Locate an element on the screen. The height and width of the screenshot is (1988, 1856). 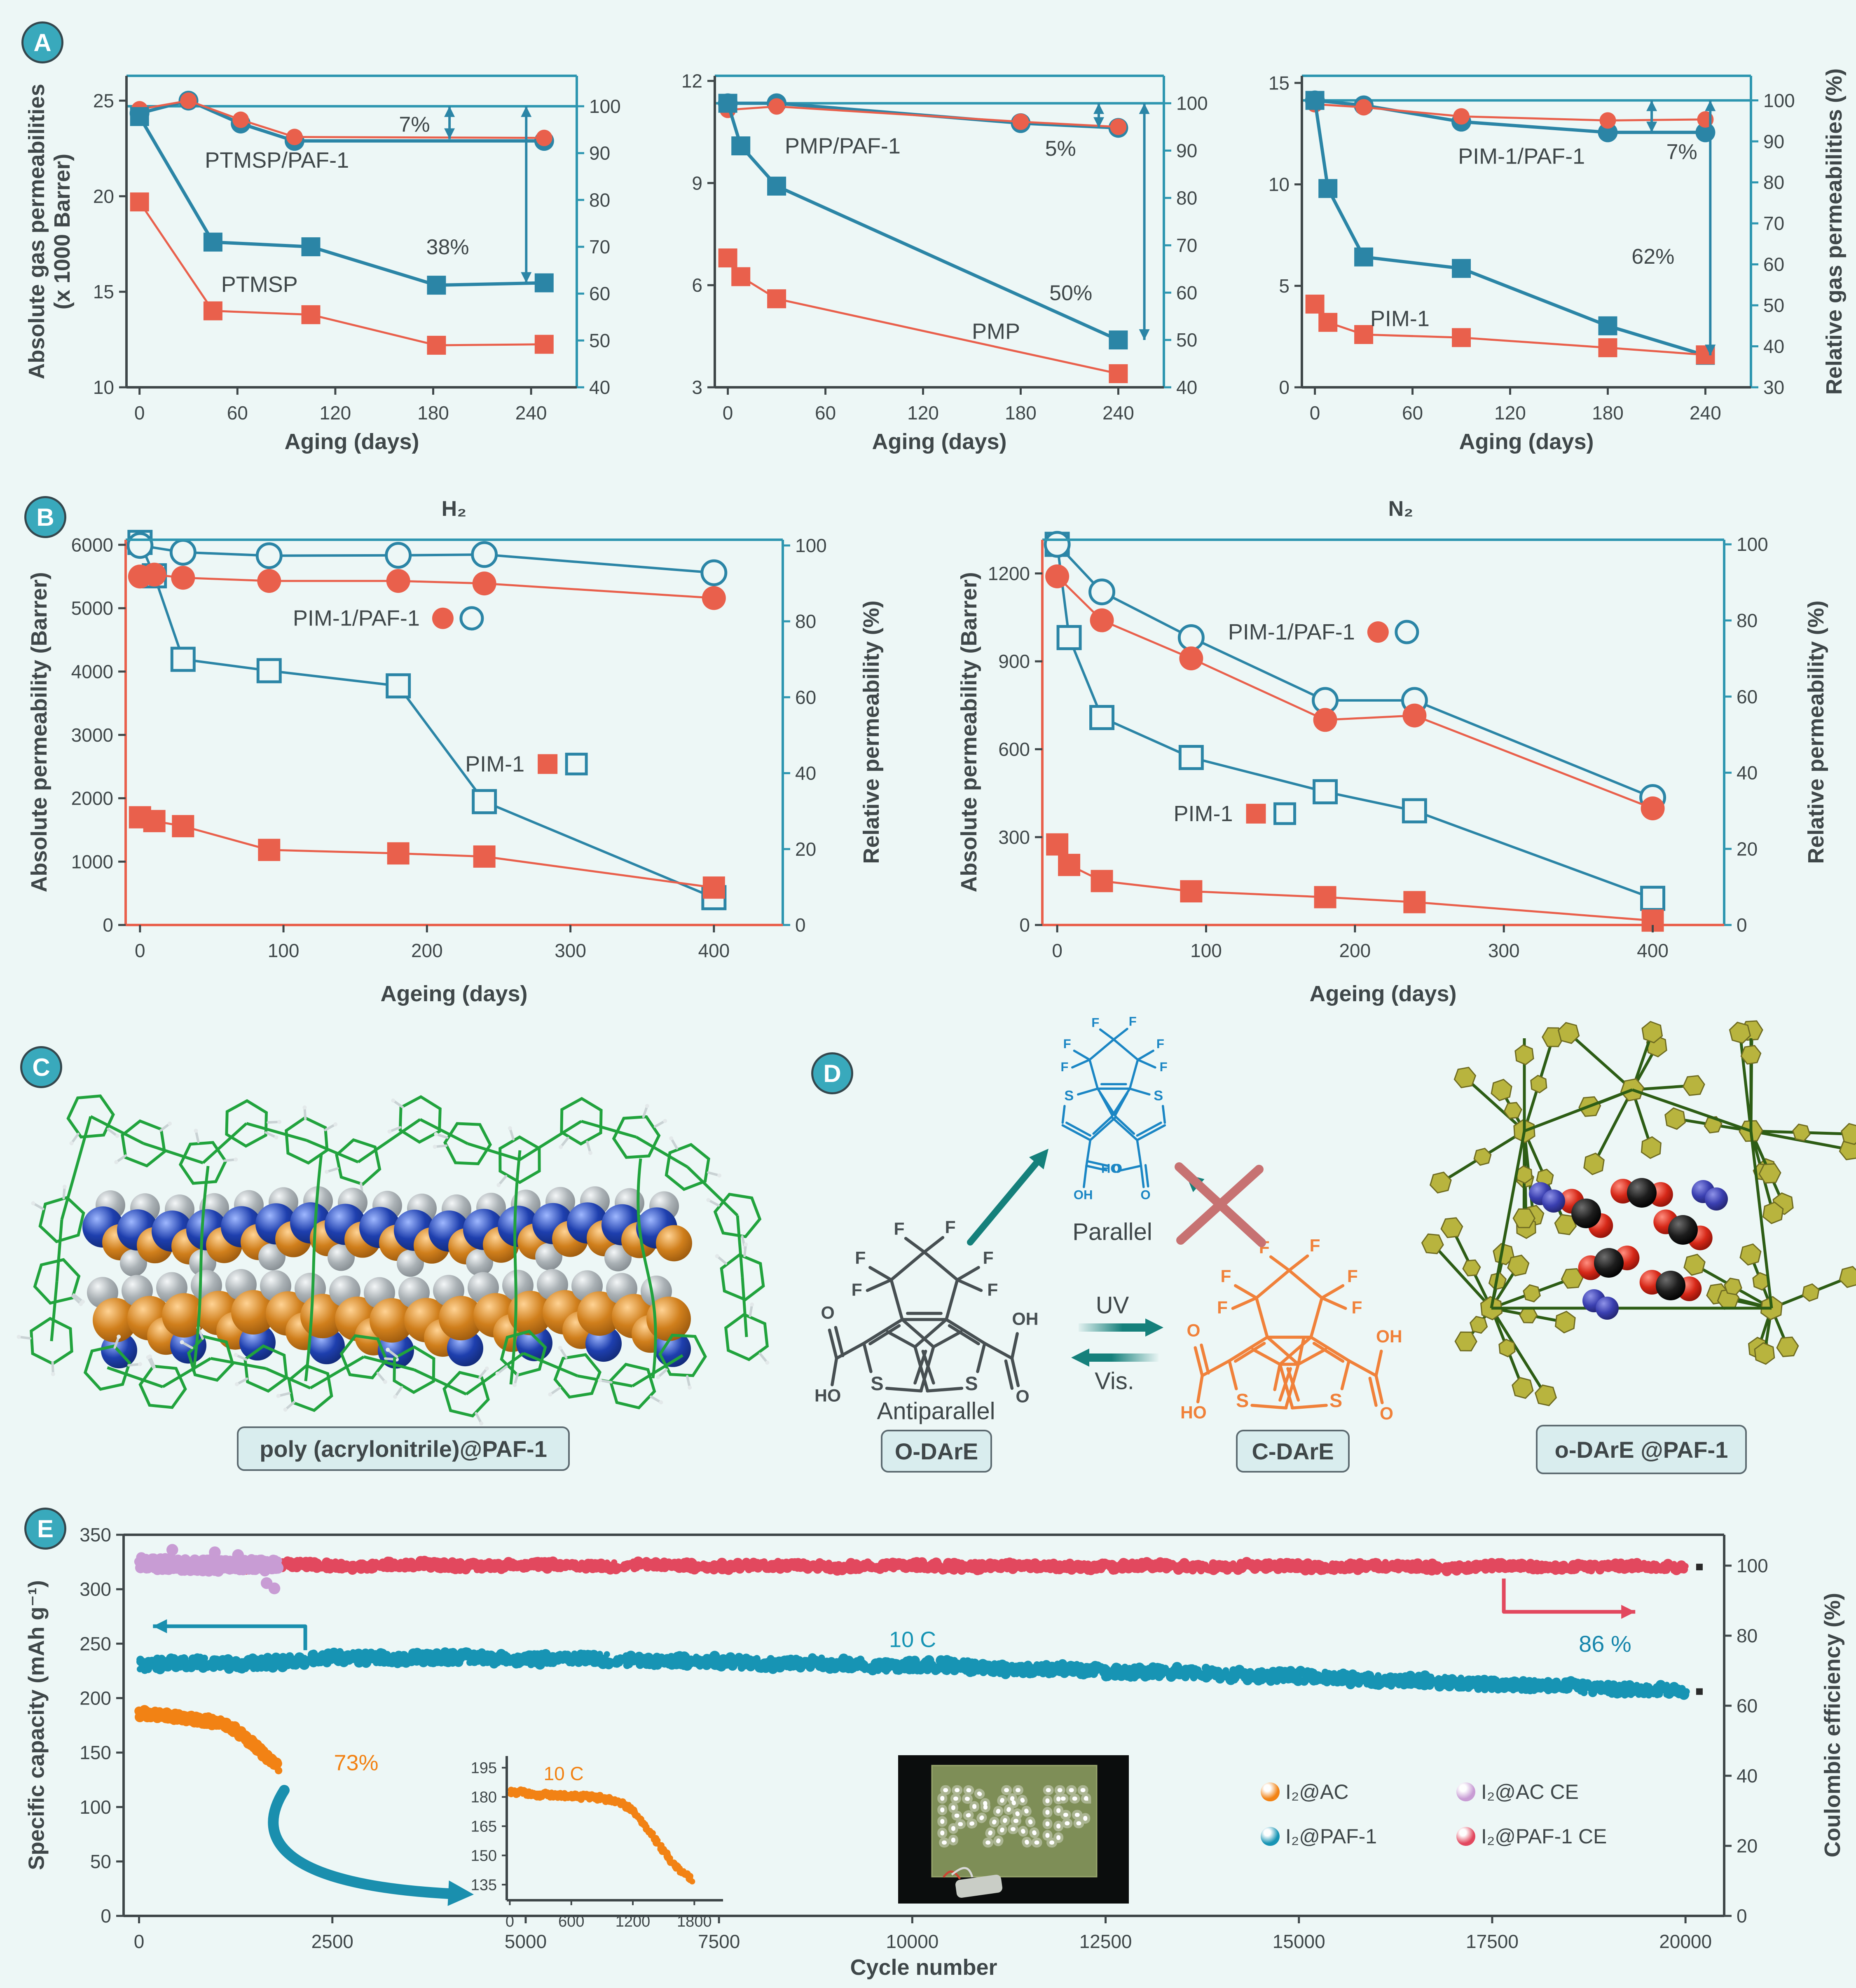
svg-text: 50% is located at coordinates (1070, 293).